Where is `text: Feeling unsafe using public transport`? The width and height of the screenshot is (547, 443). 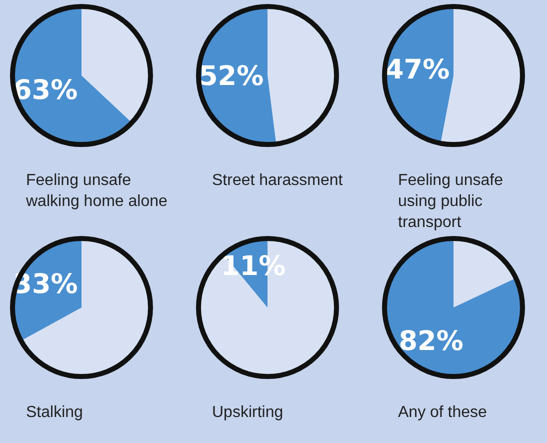 text: Feeling unsafe using public transport is located at coordinates (451, 202).